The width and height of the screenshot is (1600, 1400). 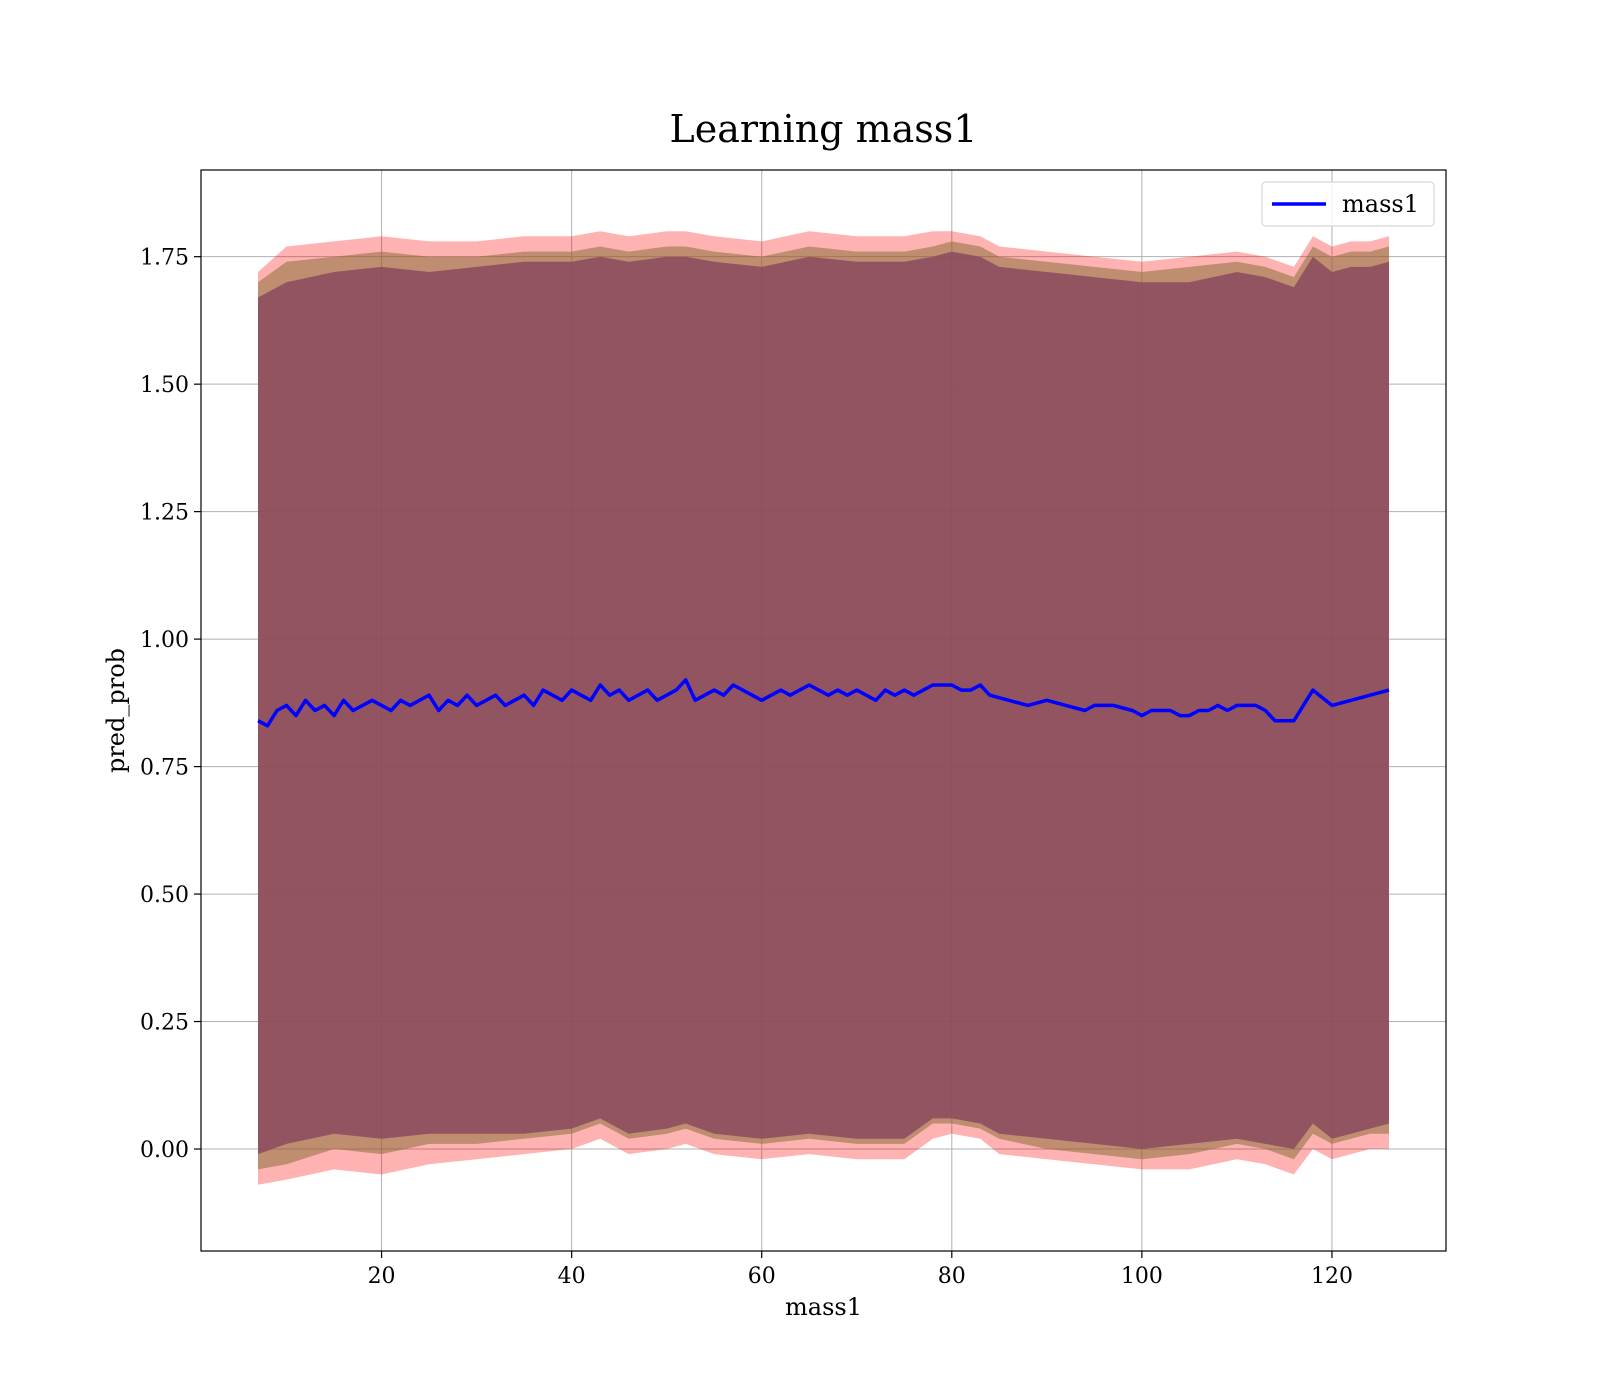 I want to click on series-line-mass1, so click(x=823, y=703).